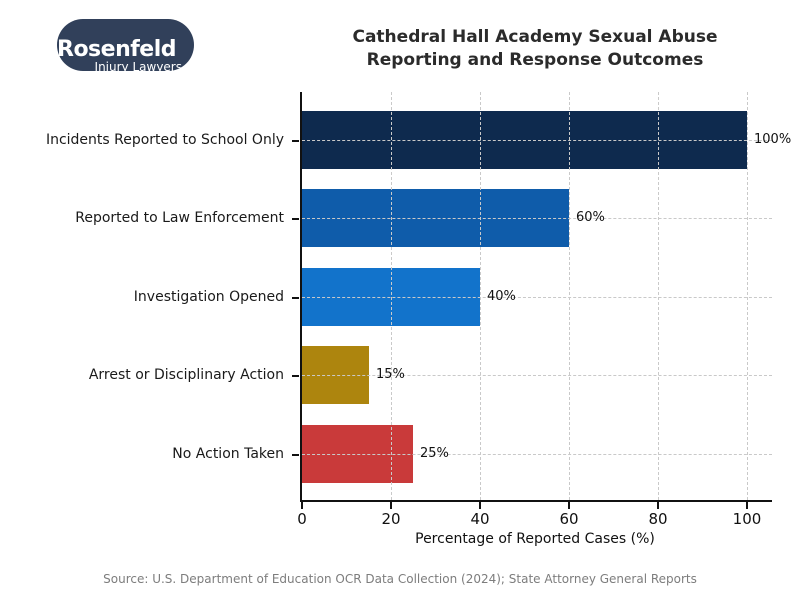  Describe the element at coordinates (390, 374) in the screenshot. I see `bar-value-label: 15%` at that location.